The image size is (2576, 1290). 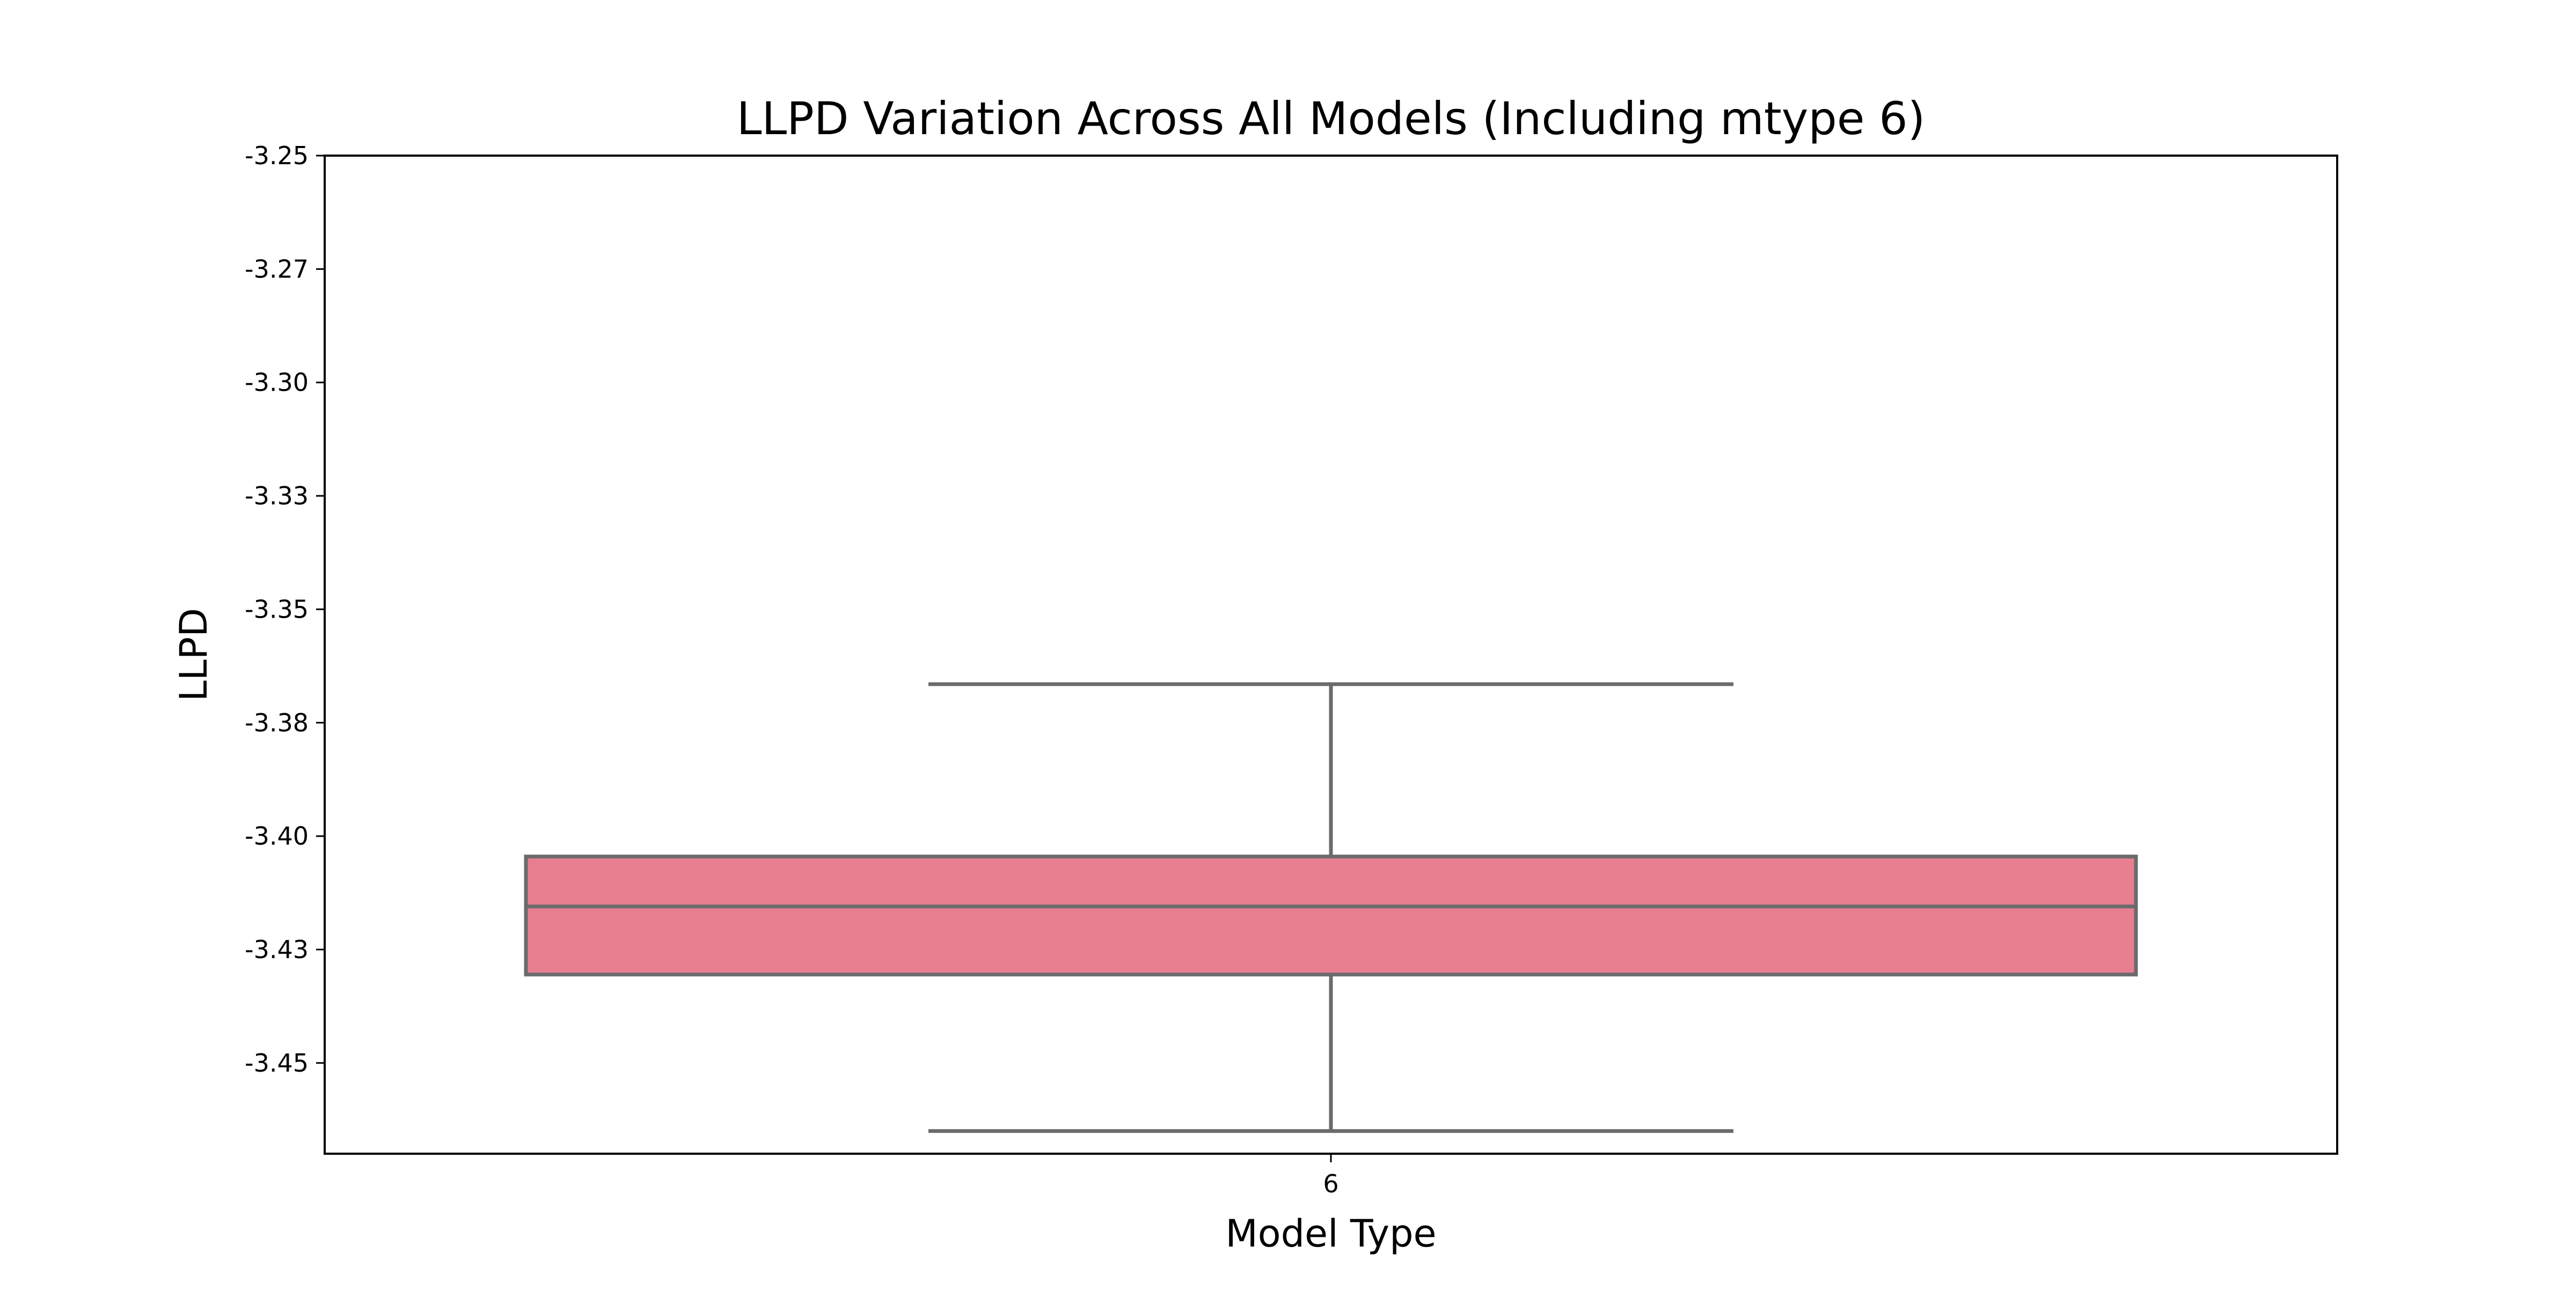 I want to click on y-tick-label: -3.40, so click(x=277, y=836).